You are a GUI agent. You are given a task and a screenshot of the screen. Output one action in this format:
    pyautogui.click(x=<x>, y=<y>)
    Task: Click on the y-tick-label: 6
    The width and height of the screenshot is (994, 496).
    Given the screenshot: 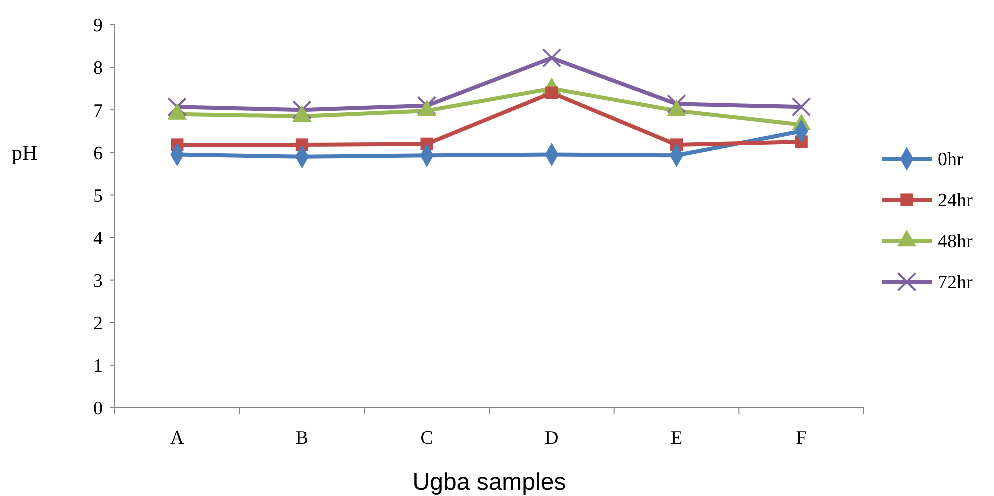 What is the action you would take?
    pyautogui.click(x=98, y=153)
    